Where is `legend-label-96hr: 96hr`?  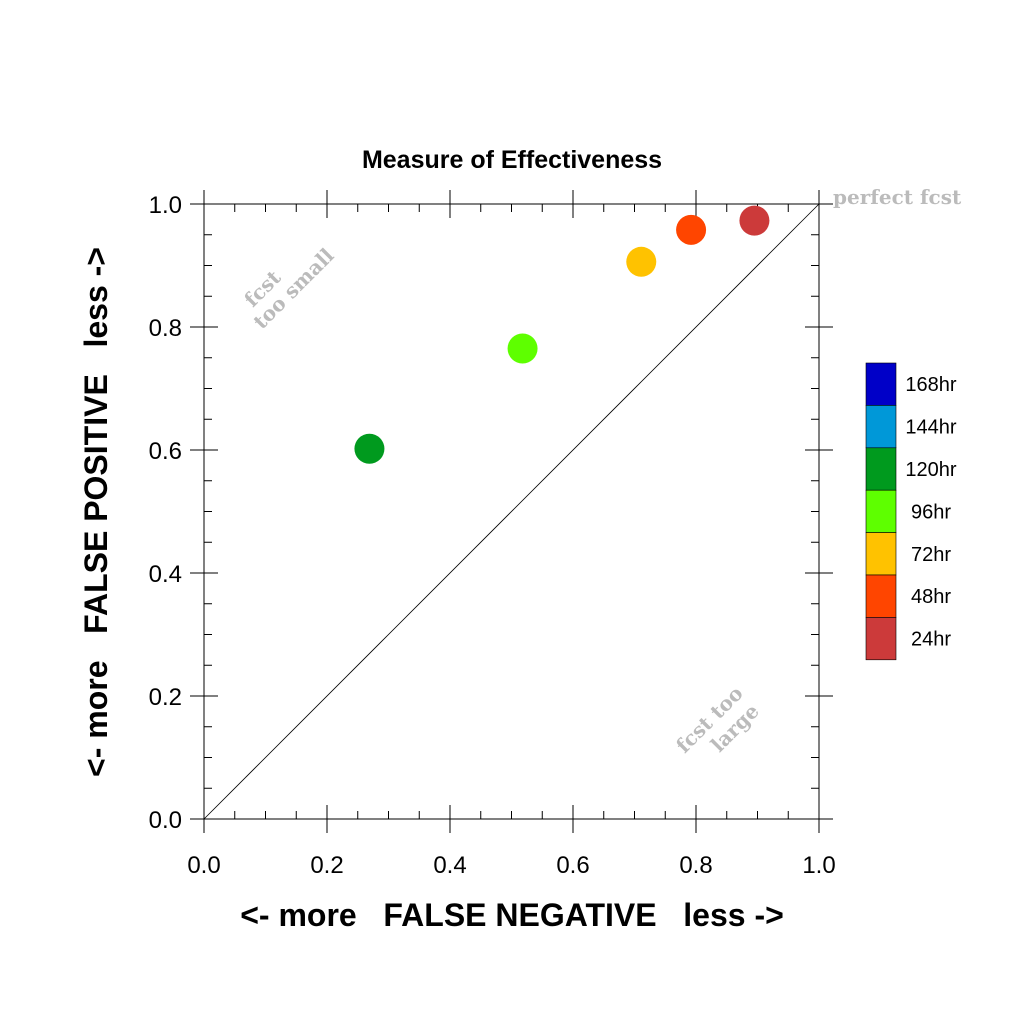 legend-label-96hr: 96hr is located at coordinates (931, 512).